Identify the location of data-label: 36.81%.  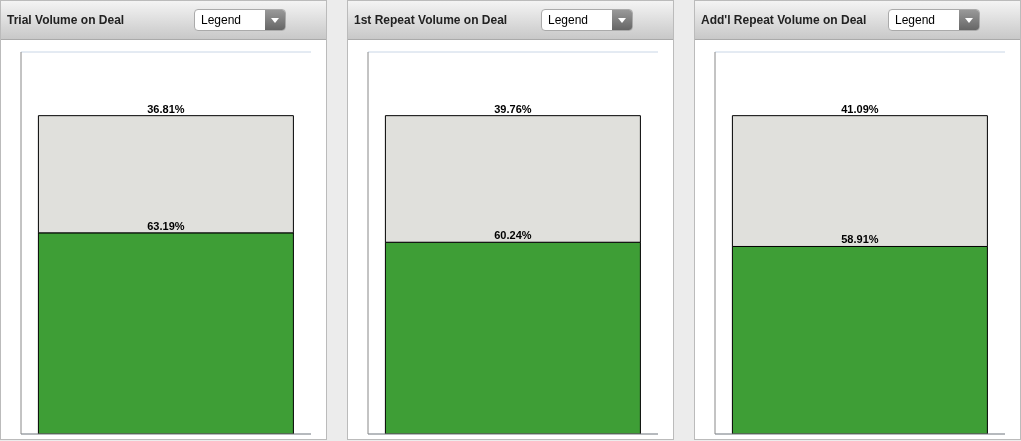
(166, 108).